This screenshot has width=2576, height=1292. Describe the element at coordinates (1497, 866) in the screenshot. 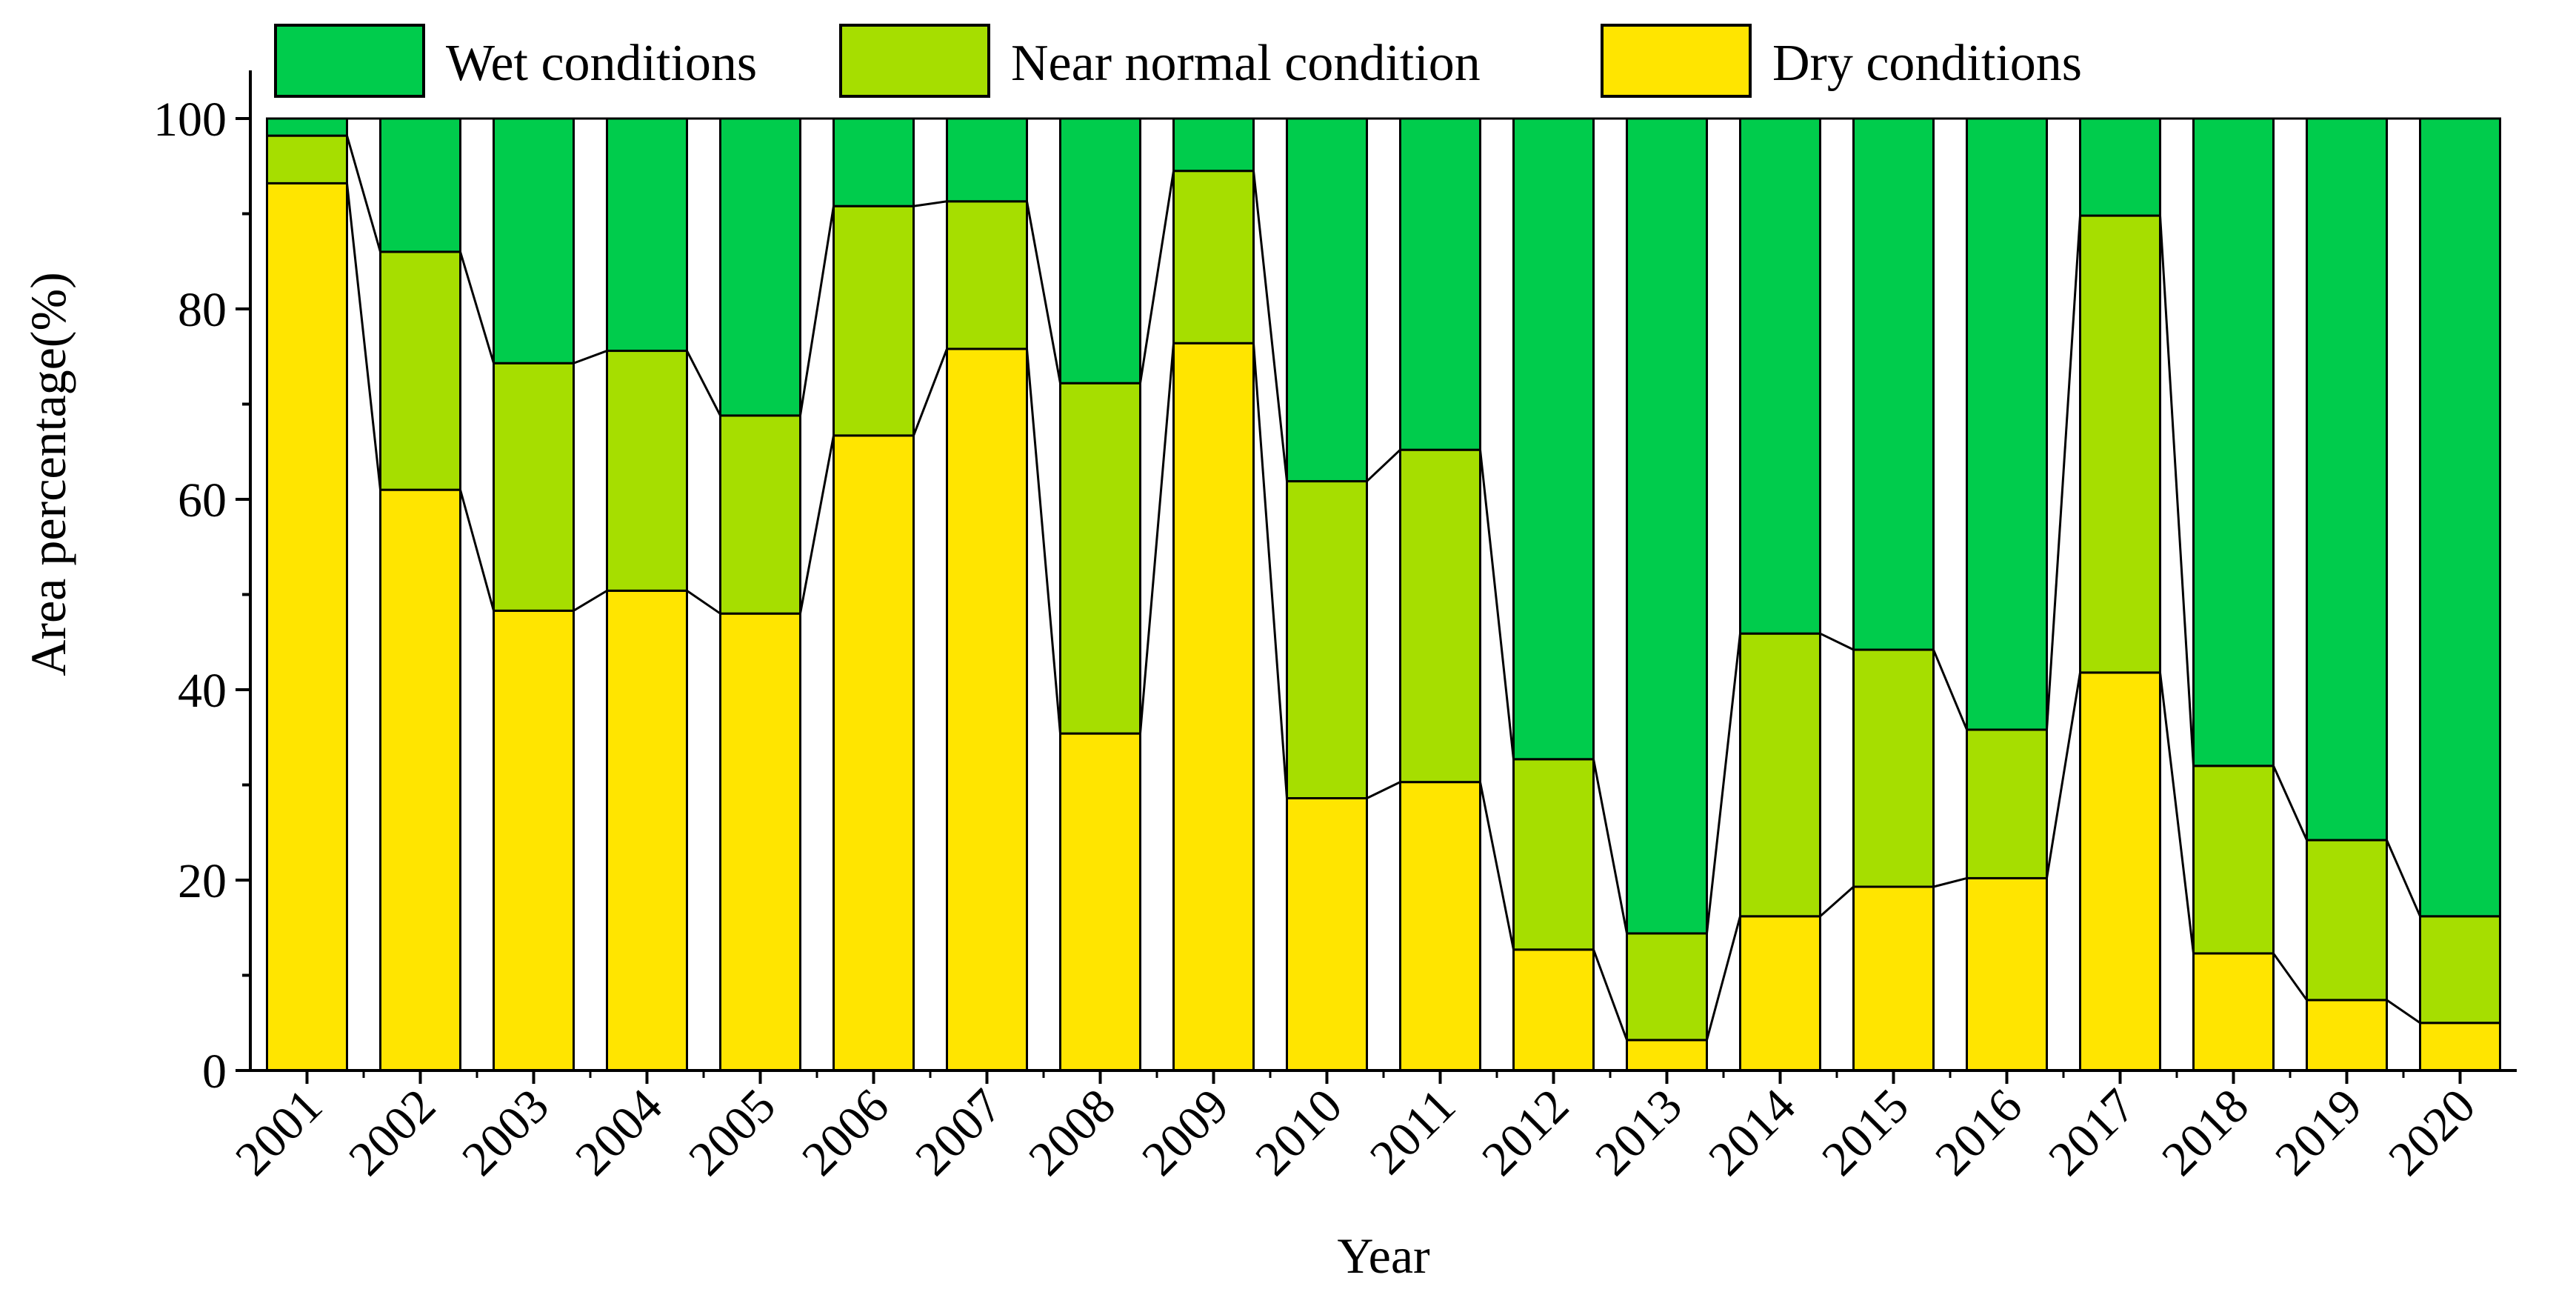

I see `connector-dry-conditions-2011` at that location.